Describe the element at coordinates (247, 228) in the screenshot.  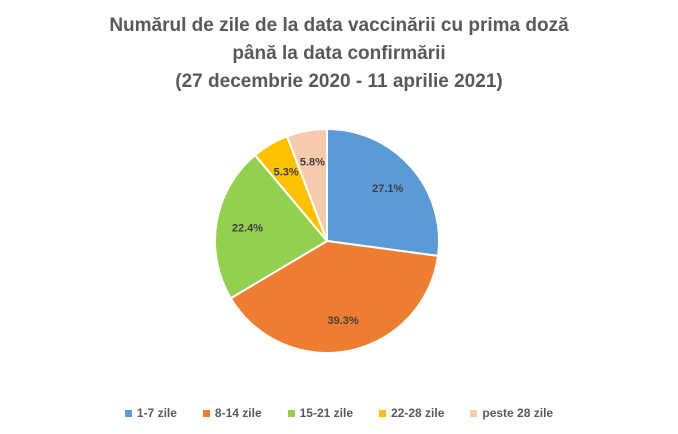
I see `data-label-15-21-zile: 22.4%` at that location.